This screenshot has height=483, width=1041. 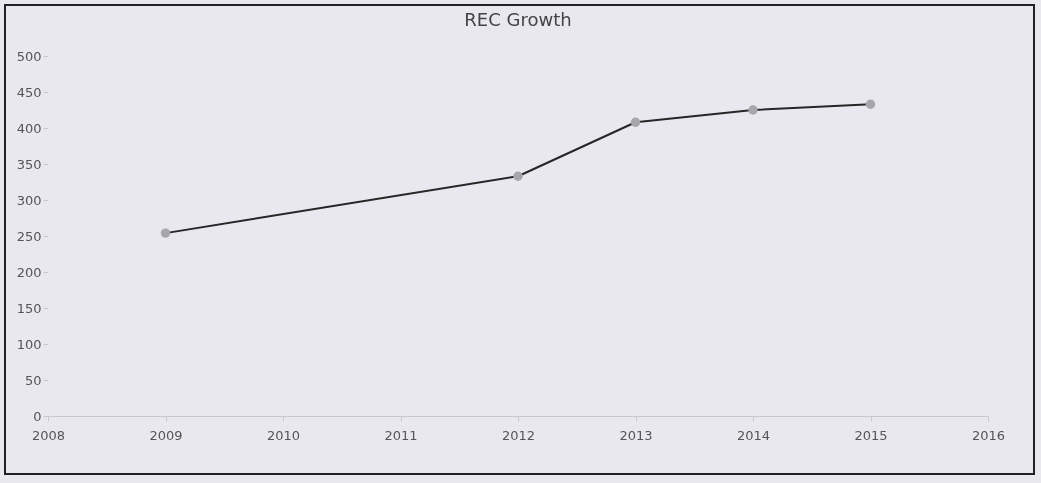 I want to click on y-tick-label: 450, so click(x=29, y=92).